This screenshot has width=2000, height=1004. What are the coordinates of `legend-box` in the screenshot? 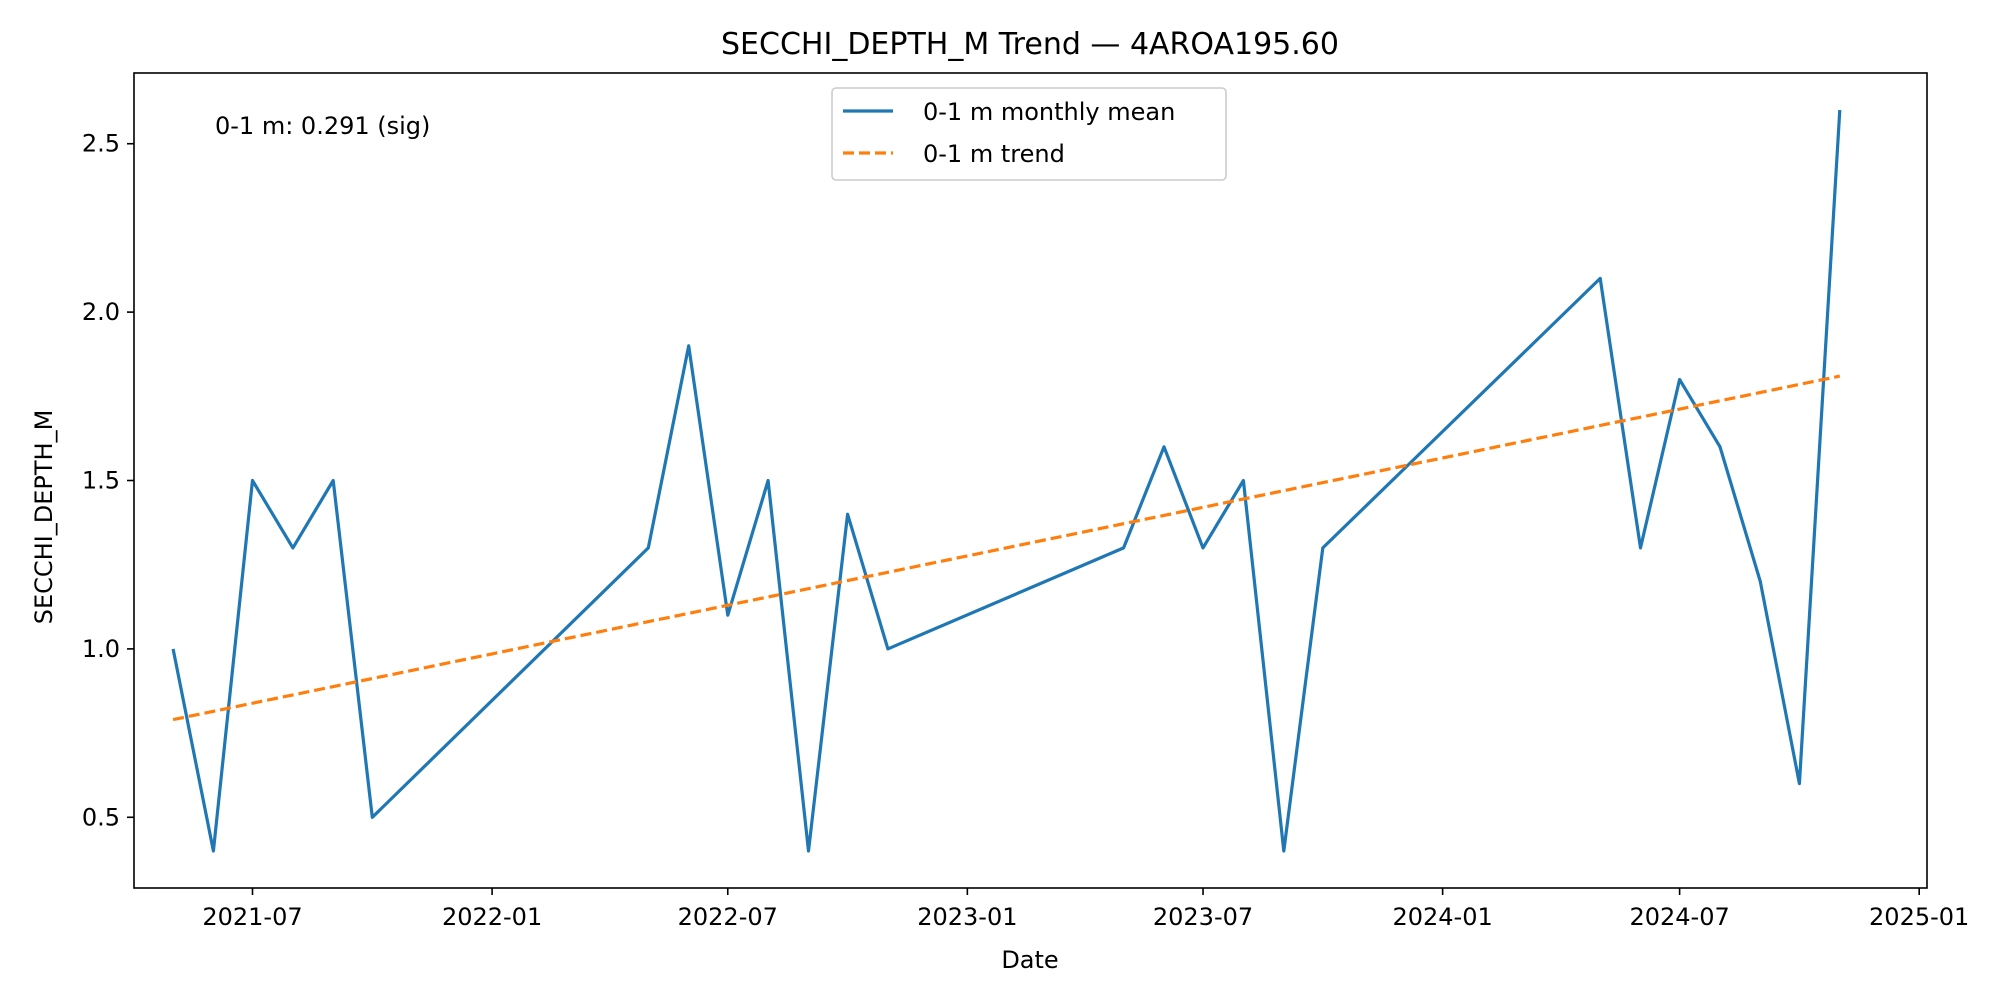 It's located at (1029, 134).